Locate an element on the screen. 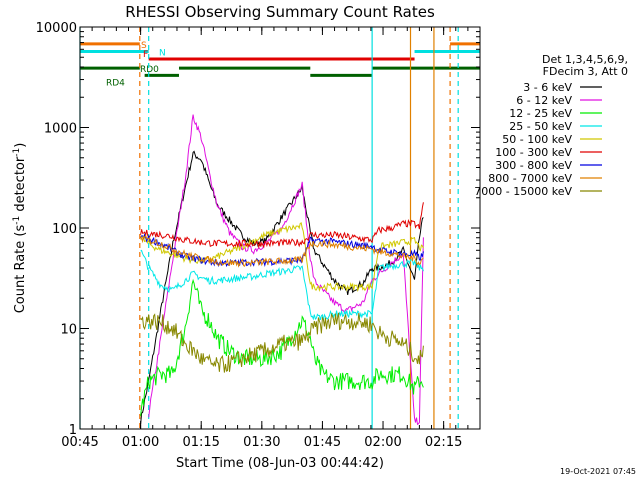  y-axis-label-mid: detector is located at coordinates (20, 186).